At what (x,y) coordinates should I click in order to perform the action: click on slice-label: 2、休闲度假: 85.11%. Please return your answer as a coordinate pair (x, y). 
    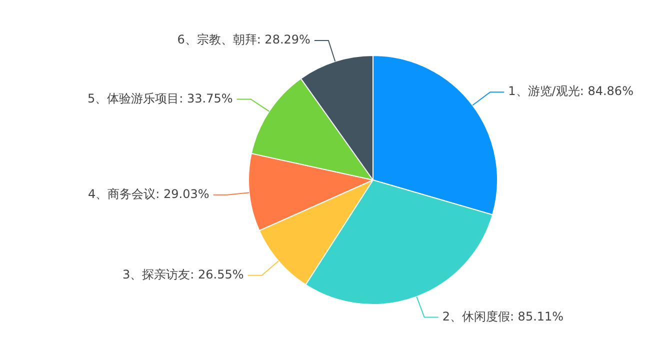
    Looking at the image, I should click on (503, 316).